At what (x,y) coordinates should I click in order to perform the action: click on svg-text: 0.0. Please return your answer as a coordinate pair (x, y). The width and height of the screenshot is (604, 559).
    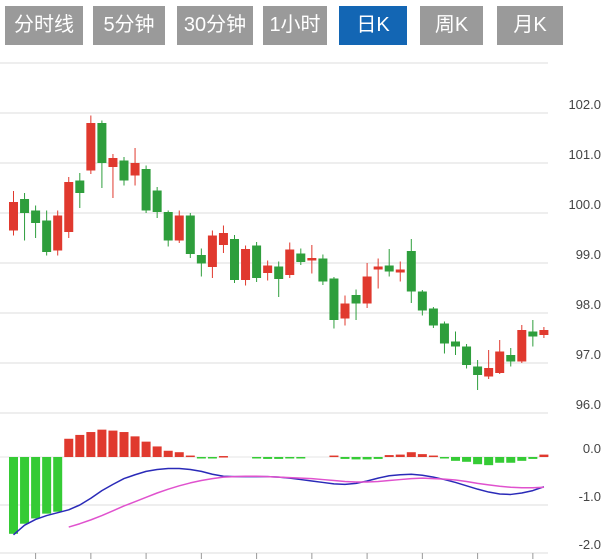
    Looking at the image, I should click on (592, 448).